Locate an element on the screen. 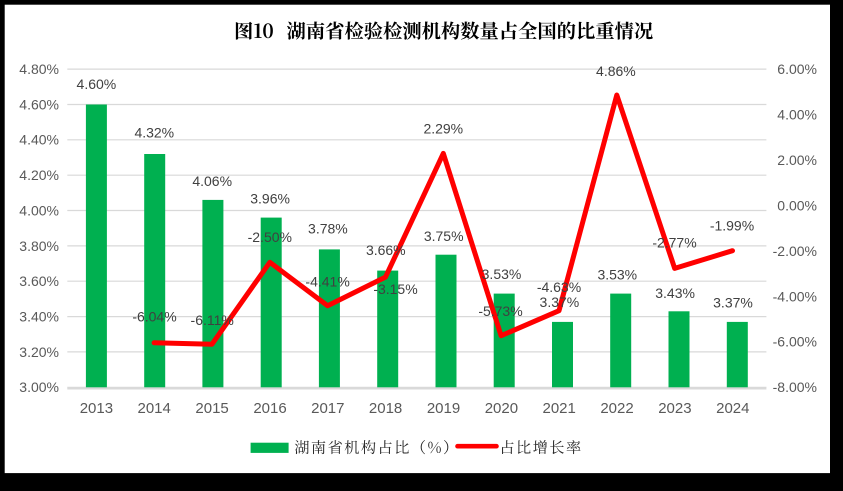 The width and height of the screenshot is (843, 491). svg-text: 2.29% is located at coordinates (443, 128).